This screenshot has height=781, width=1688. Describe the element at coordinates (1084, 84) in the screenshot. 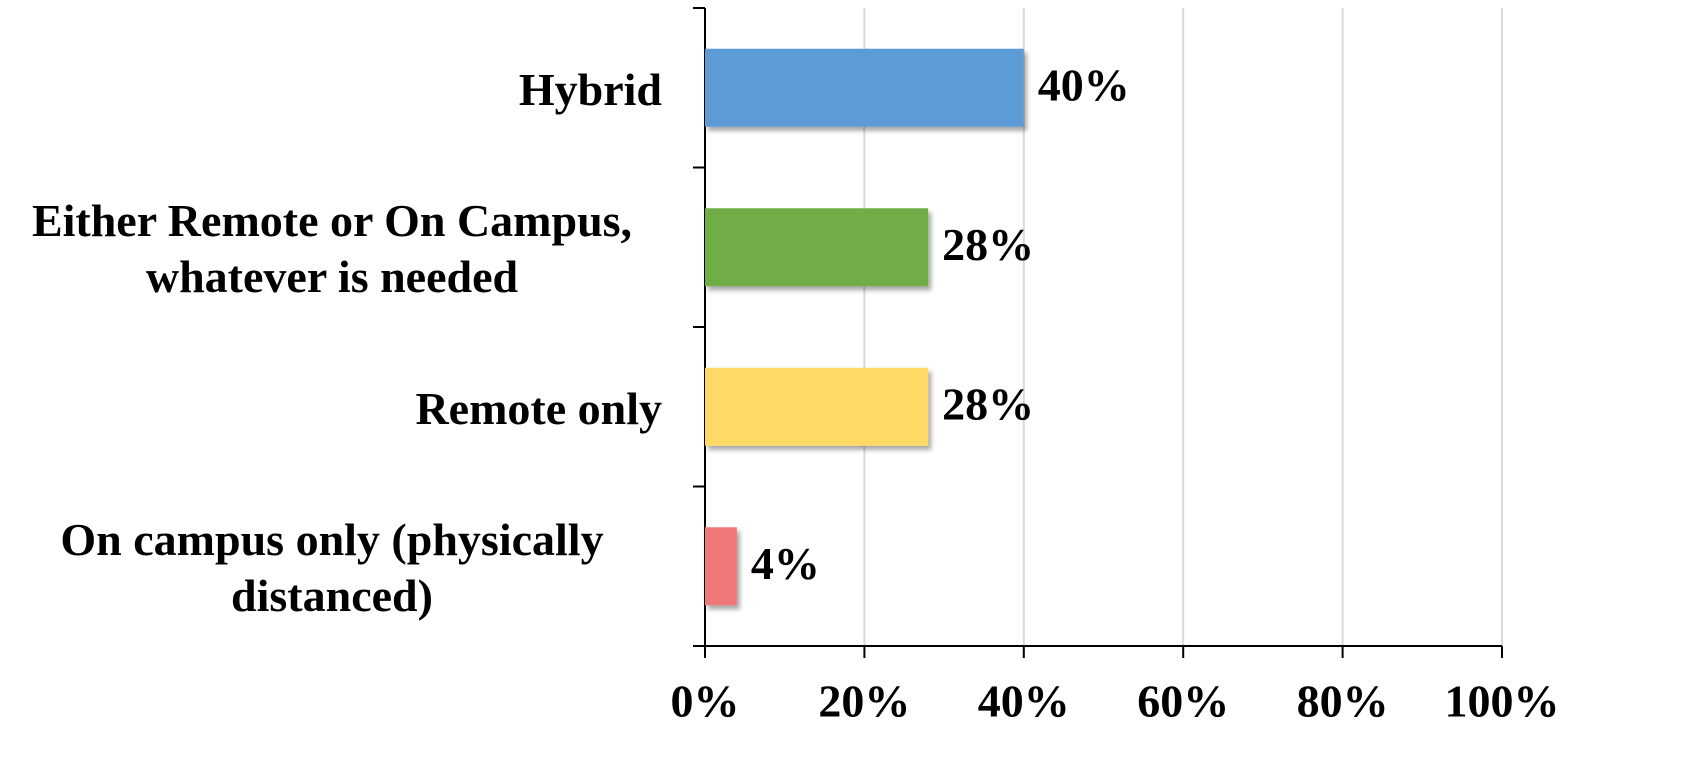

I see `value-label: 40%` at that location.